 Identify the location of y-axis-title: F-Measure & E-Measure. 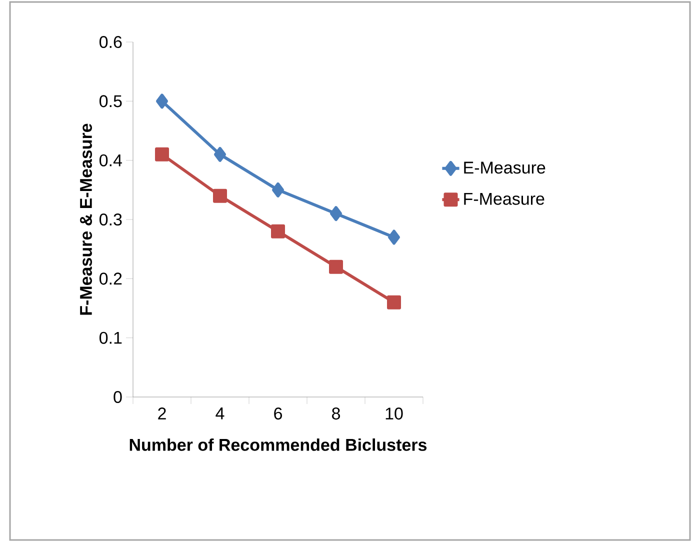
(86, 219).